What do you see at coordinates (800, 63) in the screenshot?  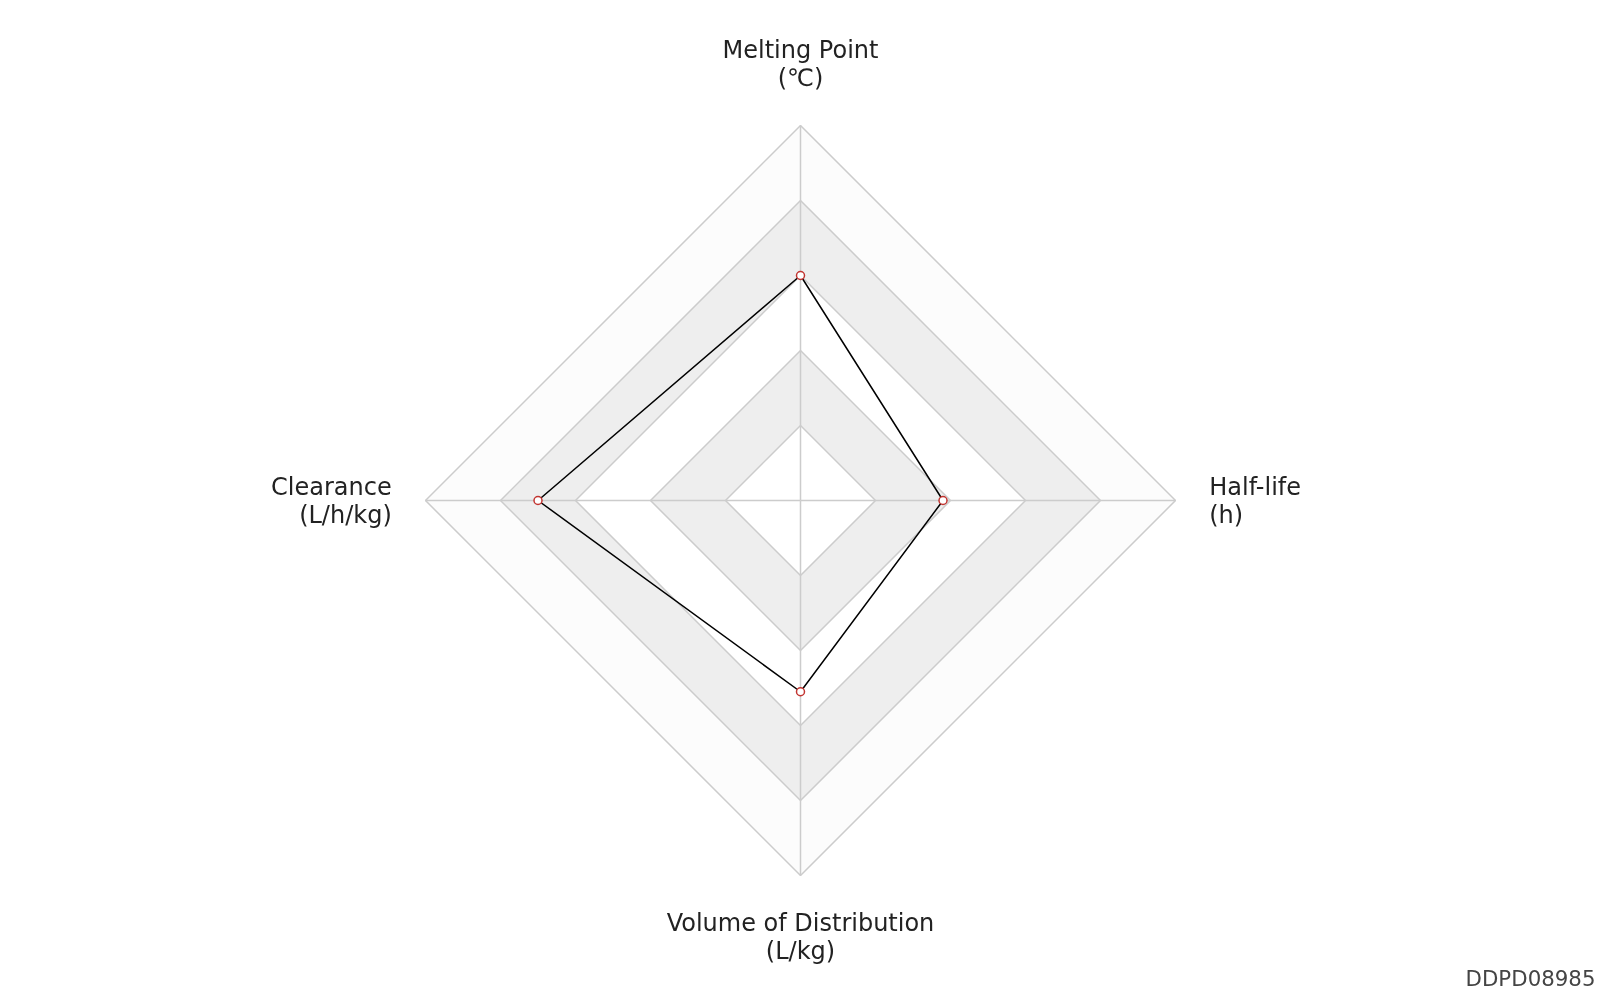 I see `spoke-label: Melting Point (℃)` at bounding box center [800, 63].